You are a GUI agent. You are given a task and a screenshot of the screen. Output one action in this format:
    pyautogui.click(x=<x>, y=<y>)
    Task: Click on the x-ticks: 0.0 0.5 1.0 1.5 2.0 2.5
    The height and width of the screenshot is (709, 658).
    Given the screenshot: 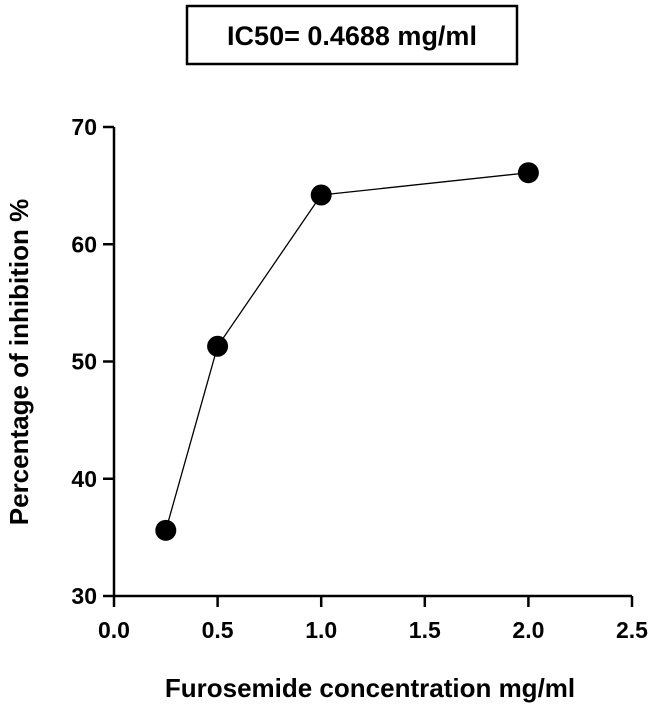 What is the action you would take?
    pyautogui.click(x=373, y=619)
    